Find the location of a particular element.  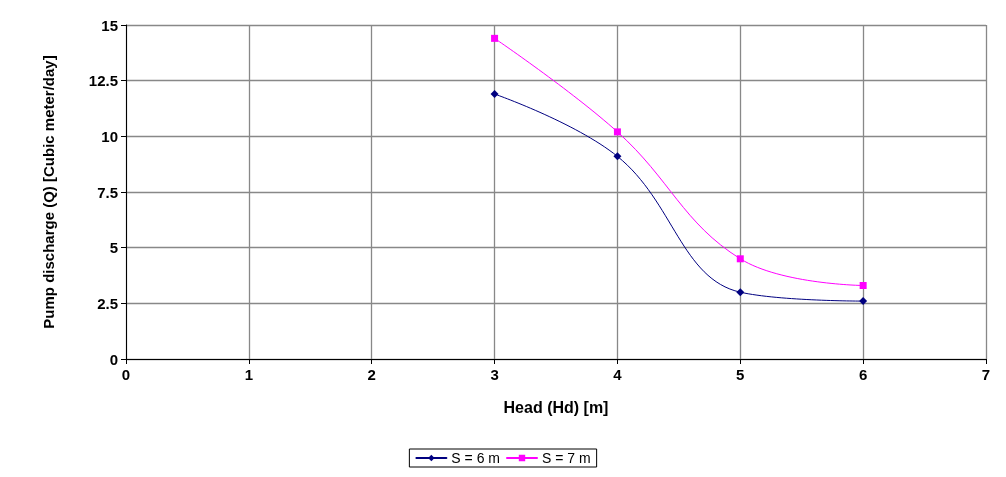

x-tick-label: 3 is located at coordinates (494, 374).